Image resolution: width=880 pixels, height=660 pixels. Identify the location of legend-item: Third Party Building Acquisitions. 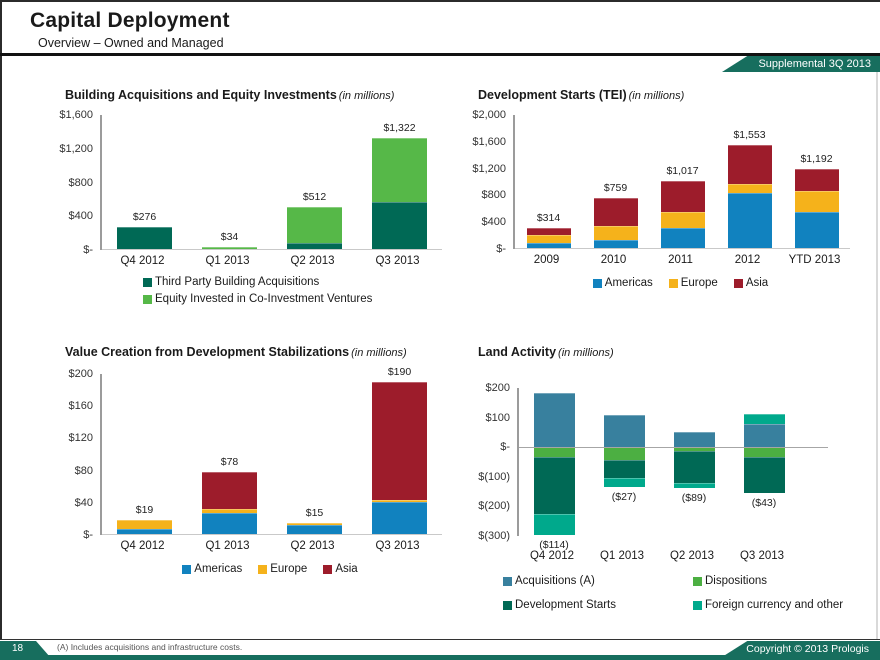
(231, 282).